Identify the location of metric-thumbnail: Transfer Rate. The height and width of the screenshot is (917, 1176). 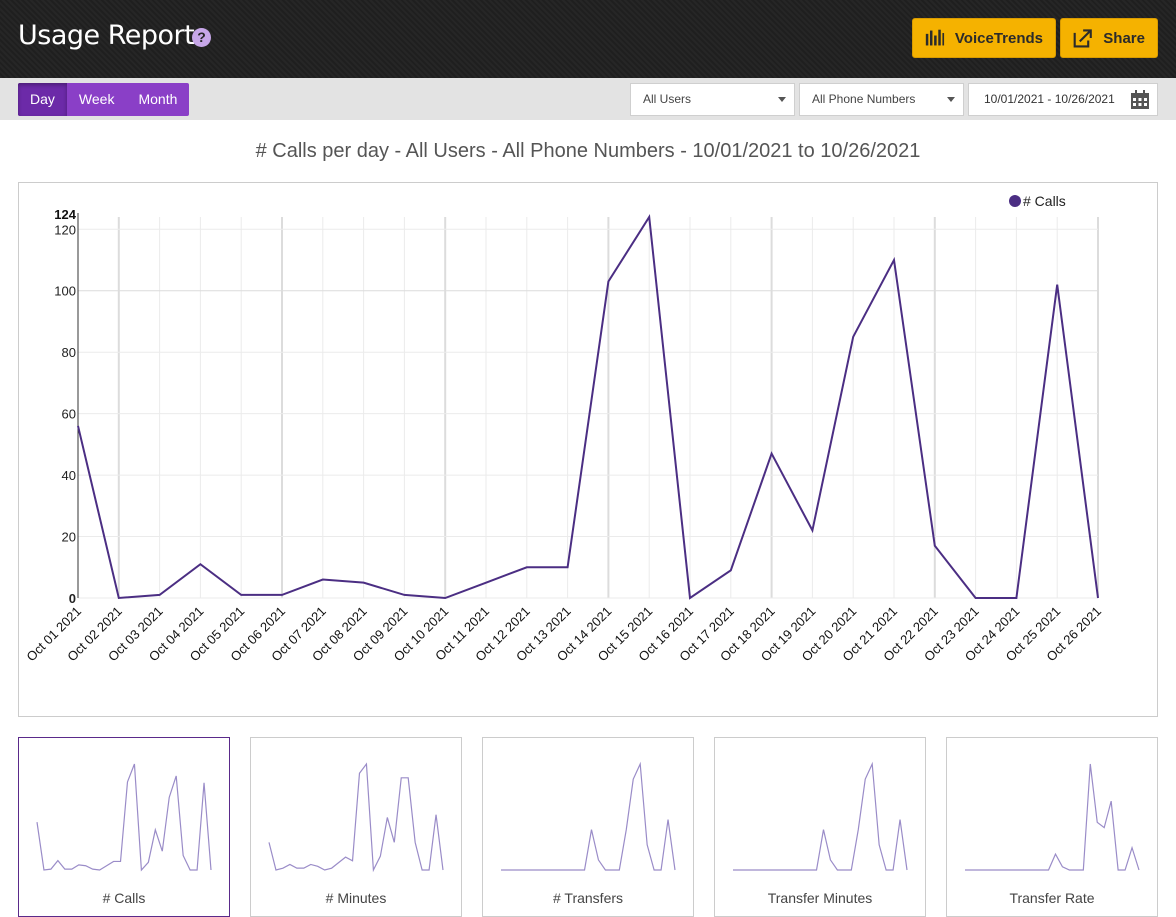
(1052, 827).